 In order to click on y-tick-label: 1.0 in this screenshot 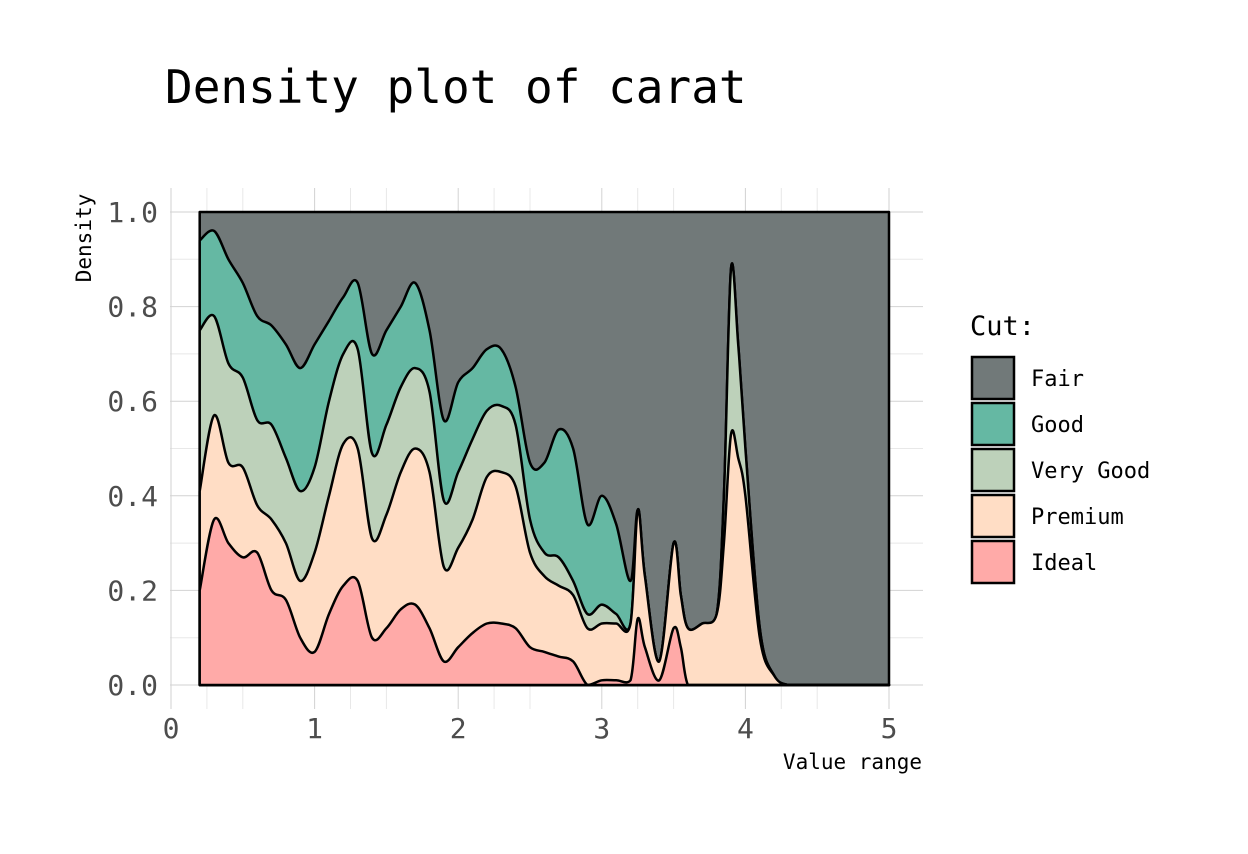, I will do `click(132, 212)`.